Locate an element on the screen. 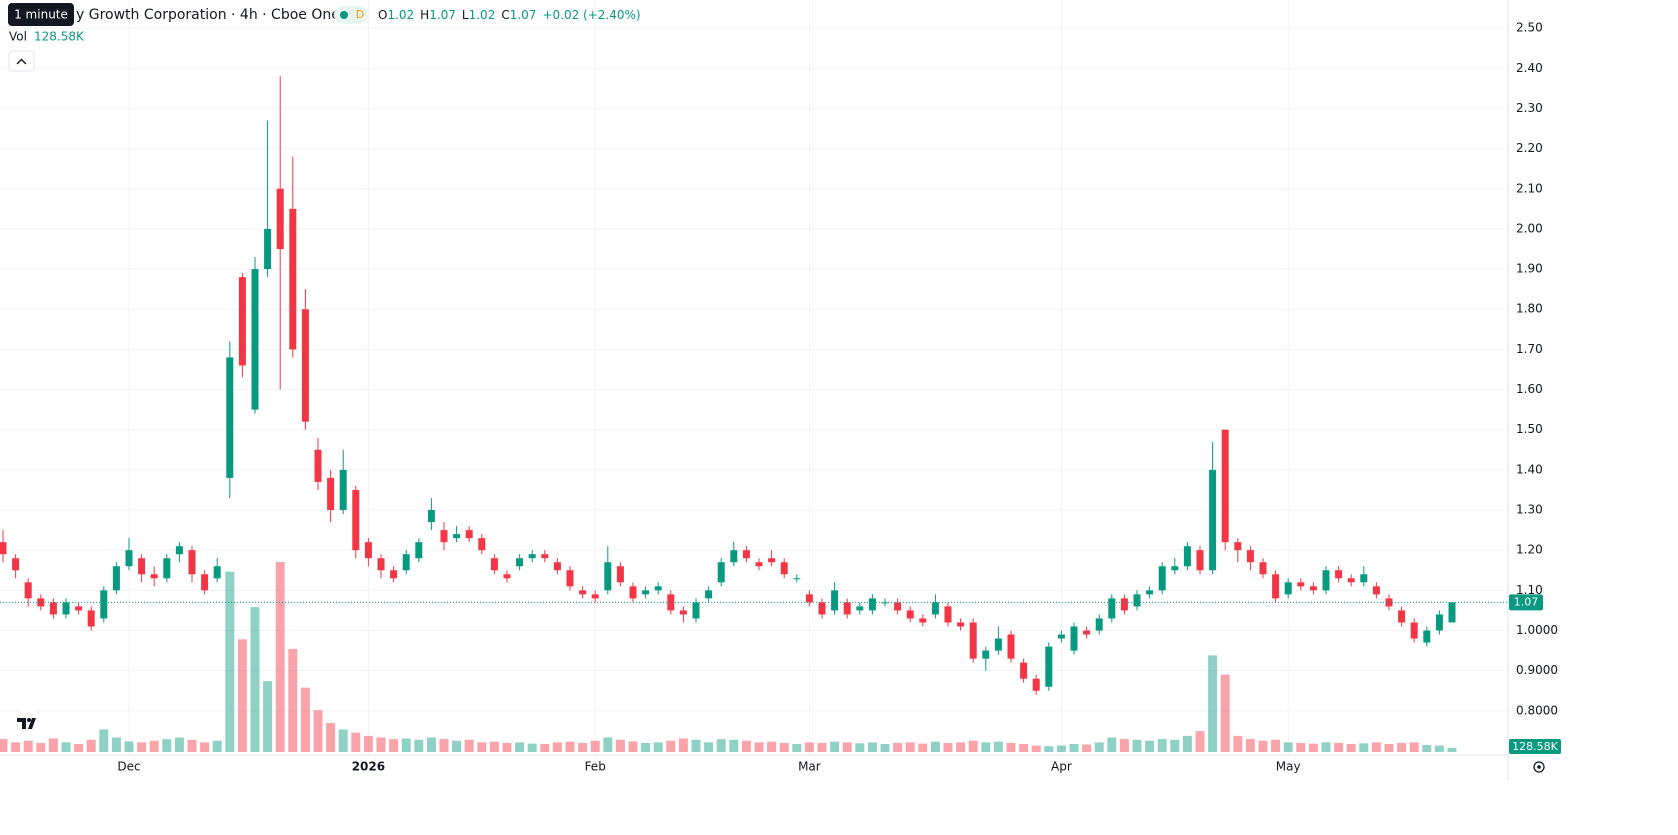  y-tick-label: 0.9000 is located at coordinates (1537, 670).